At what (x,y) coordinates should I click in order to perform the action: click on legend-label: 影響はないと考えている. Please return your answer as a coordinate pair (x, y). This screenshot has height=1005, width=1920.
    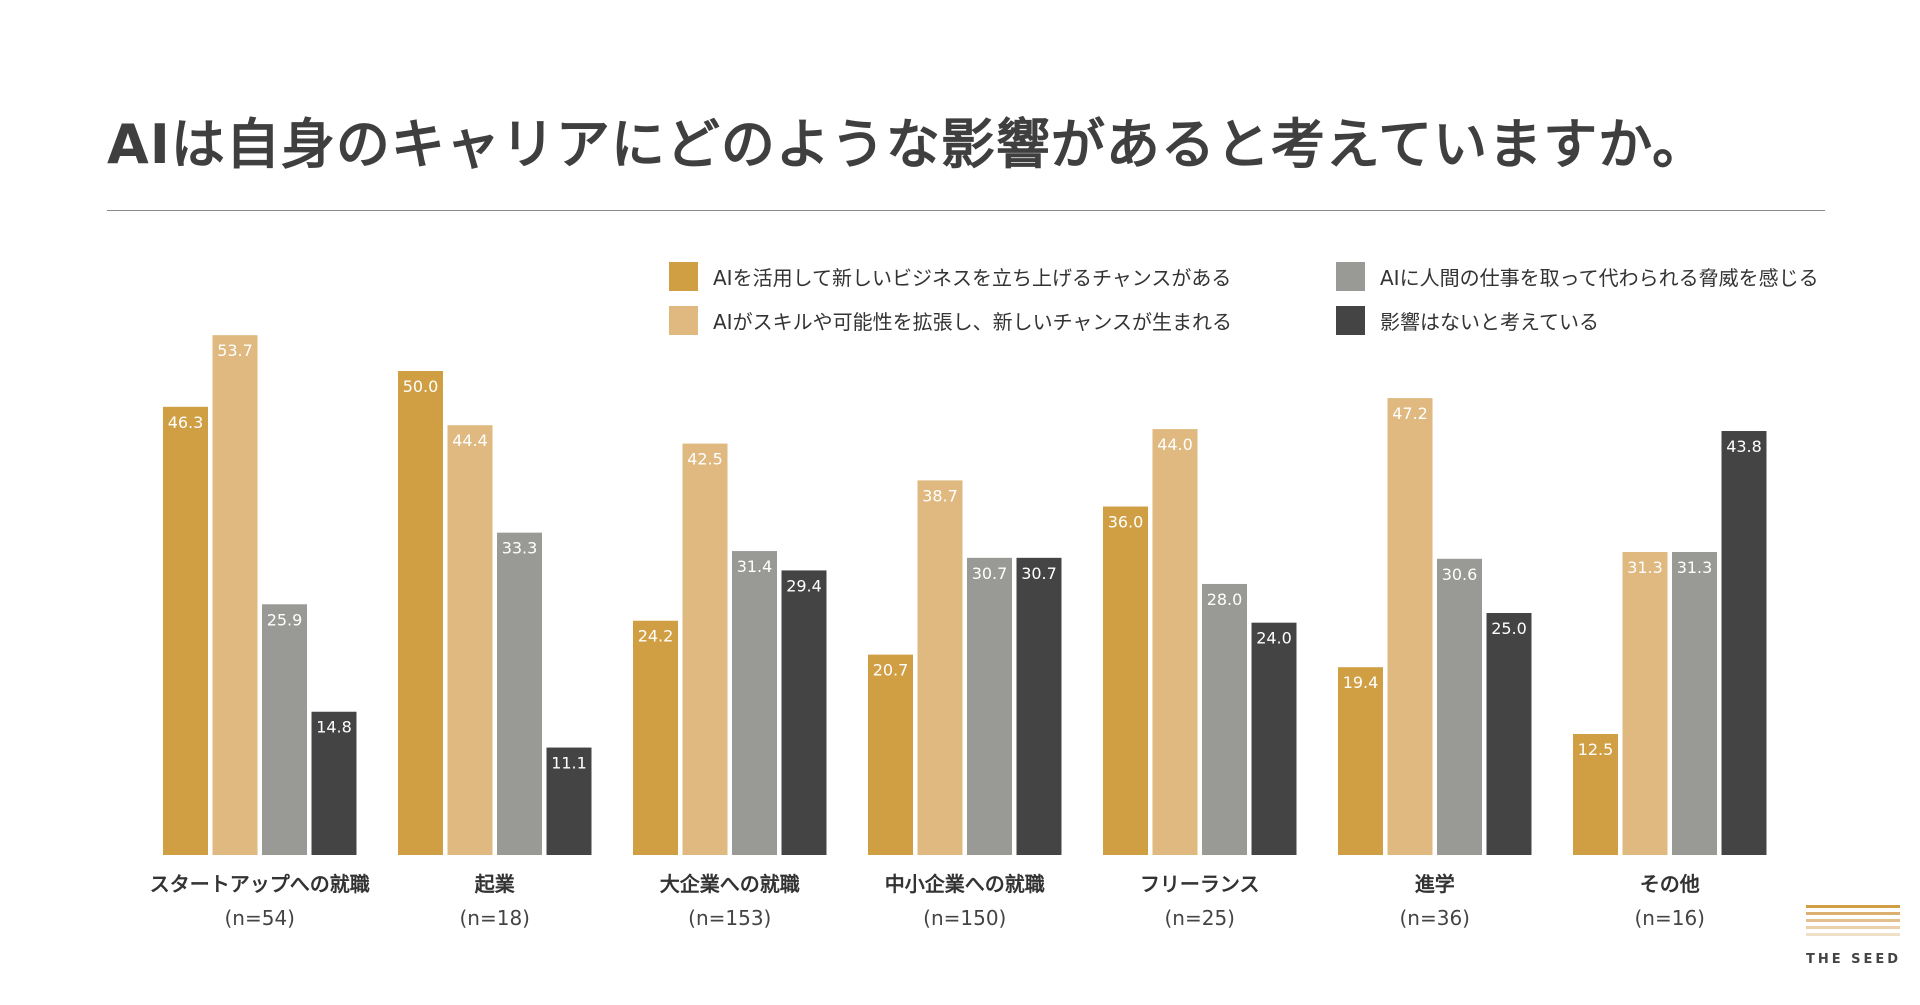
    Looking at the image, I should click on (1489, 321).